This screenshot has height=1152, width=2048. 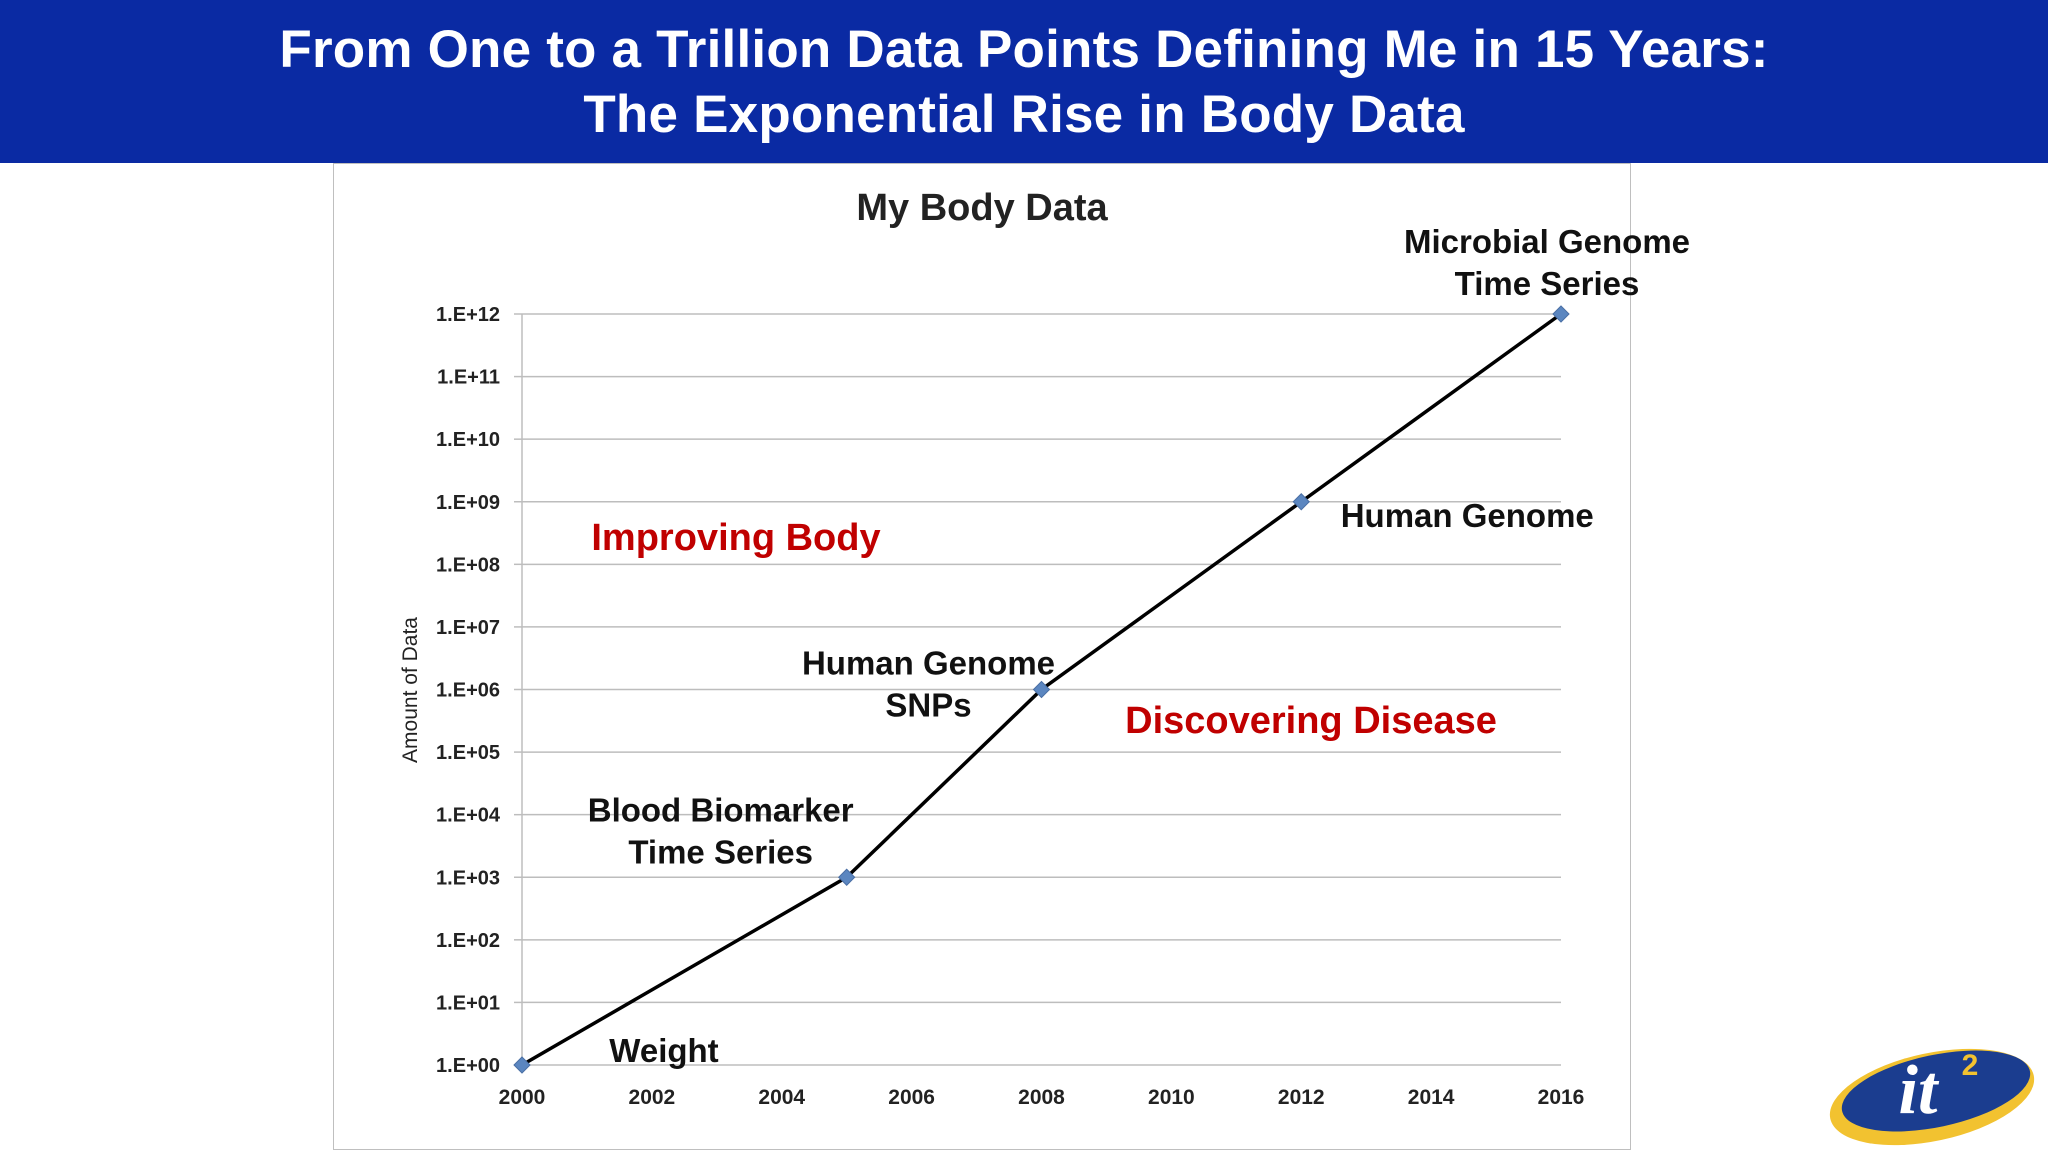 I want to click on y-tick-label: 1.E+06, so click(x=468, y=691).